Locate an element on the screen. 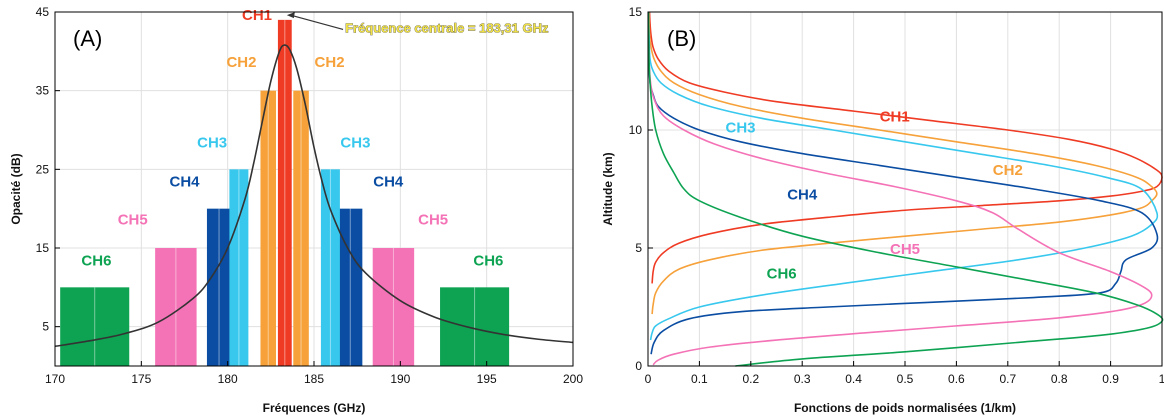 The image size is (1164, 420). y-tick-label: 25 is located at coordinates (43, 169).